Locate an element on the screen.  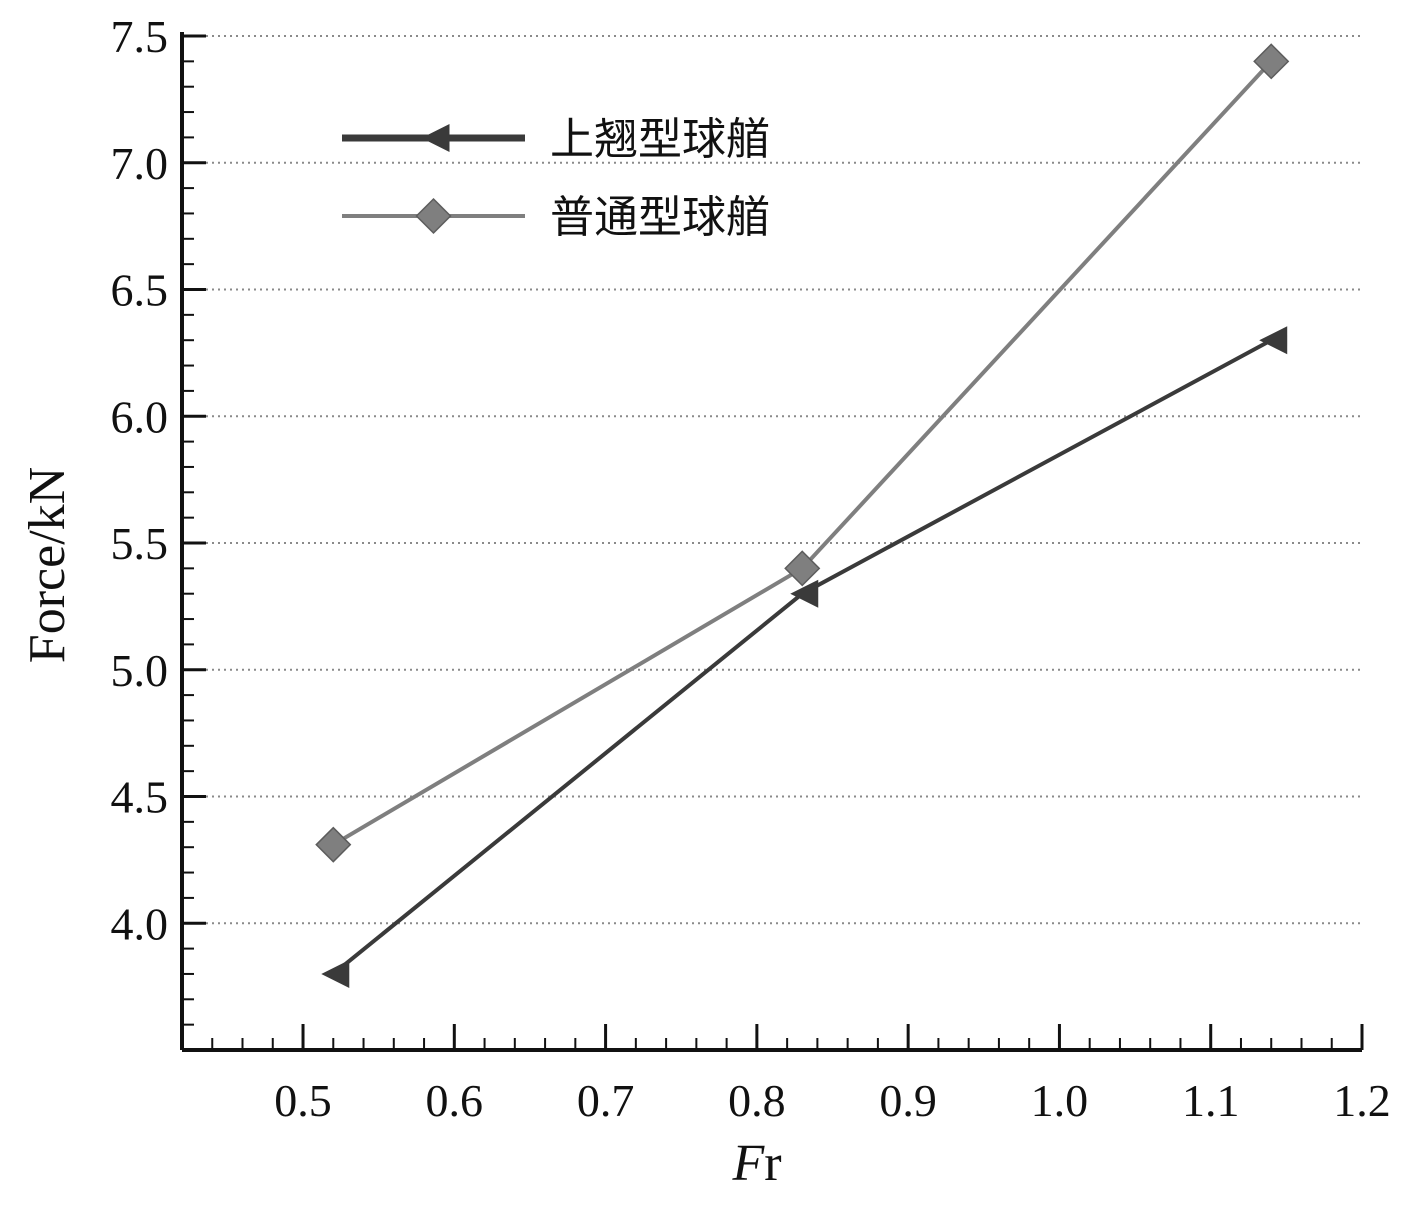
y-tick-label-7: 7.5 is located at coordinates (140, 36).